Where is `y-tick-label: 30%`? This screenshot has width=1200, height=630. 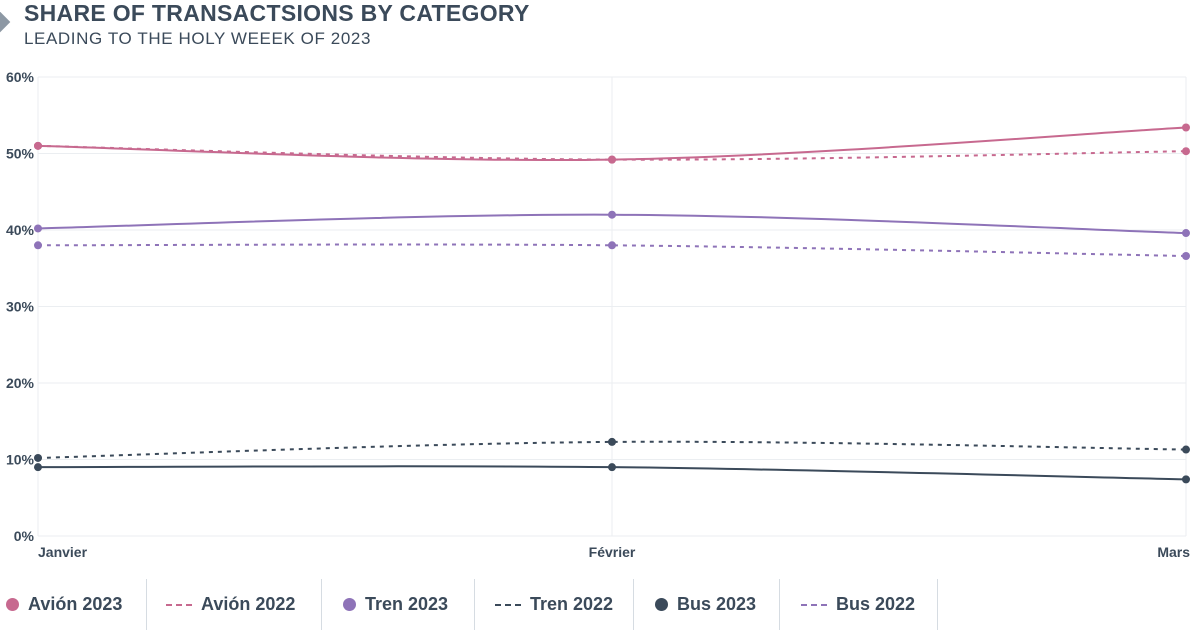 y-tick-label: 30% is located at coordinates (20, 307).